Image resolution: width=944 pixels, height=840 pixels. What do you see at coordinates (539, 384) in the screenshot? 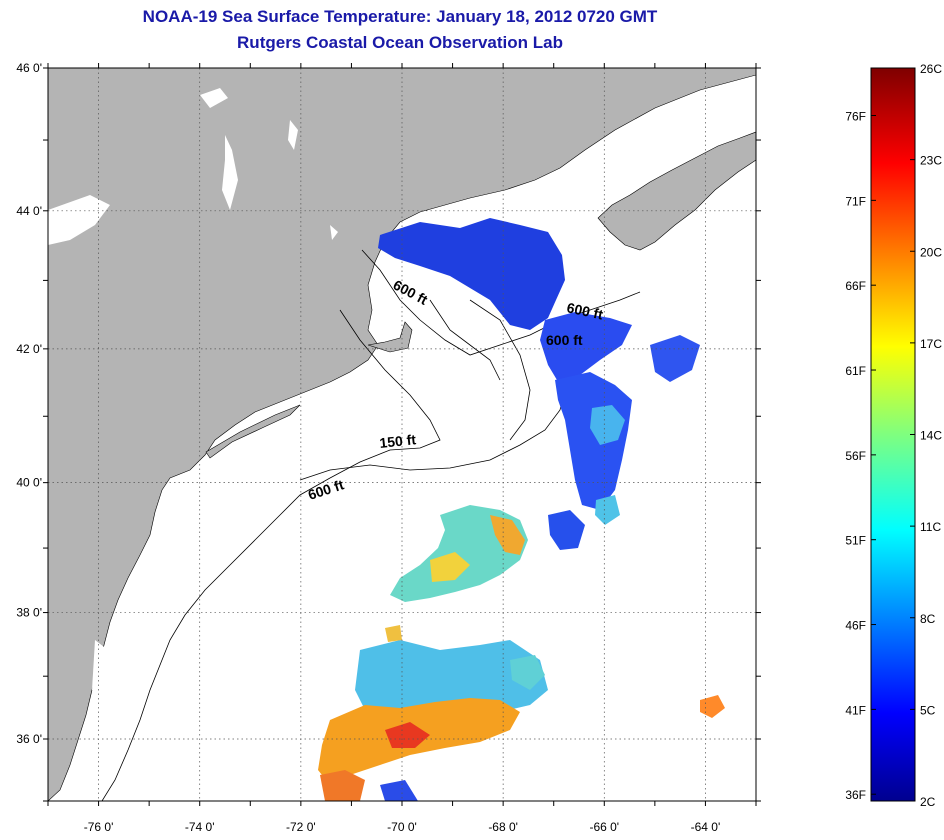
I see `sst-data-gulf-of-maine` at bounding box center [539, 384].